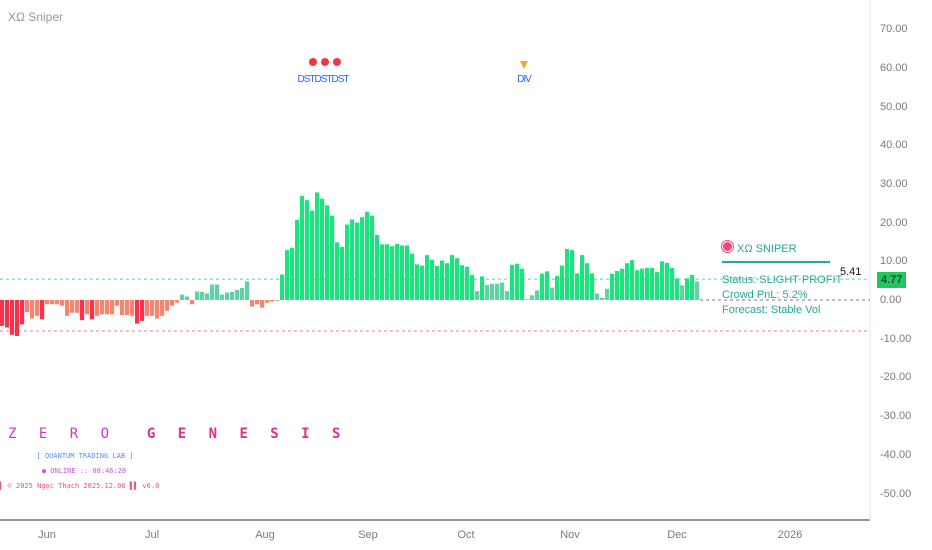 The width and height of the screenshot is (932, 550). I want to click on time-tick: Aug, so click(265, 535).